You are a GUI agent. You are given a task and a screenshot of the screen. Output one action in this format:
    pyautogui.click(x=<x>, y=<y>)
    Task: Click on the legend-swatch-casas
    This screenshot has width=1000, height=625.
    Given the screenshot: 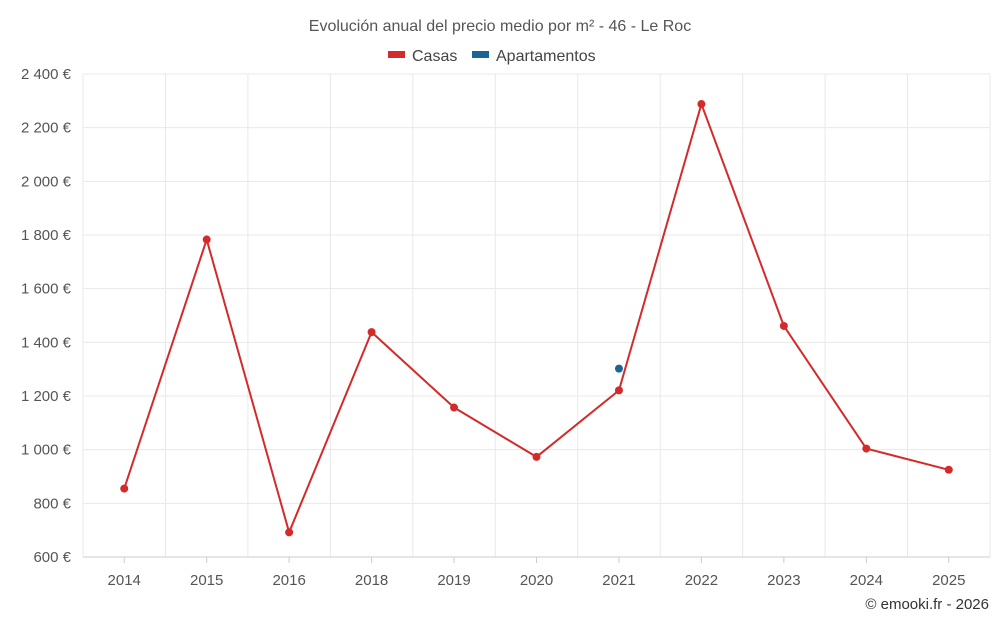 What is the action you would take?
    pyautogui.click(x=396, y=54)
    